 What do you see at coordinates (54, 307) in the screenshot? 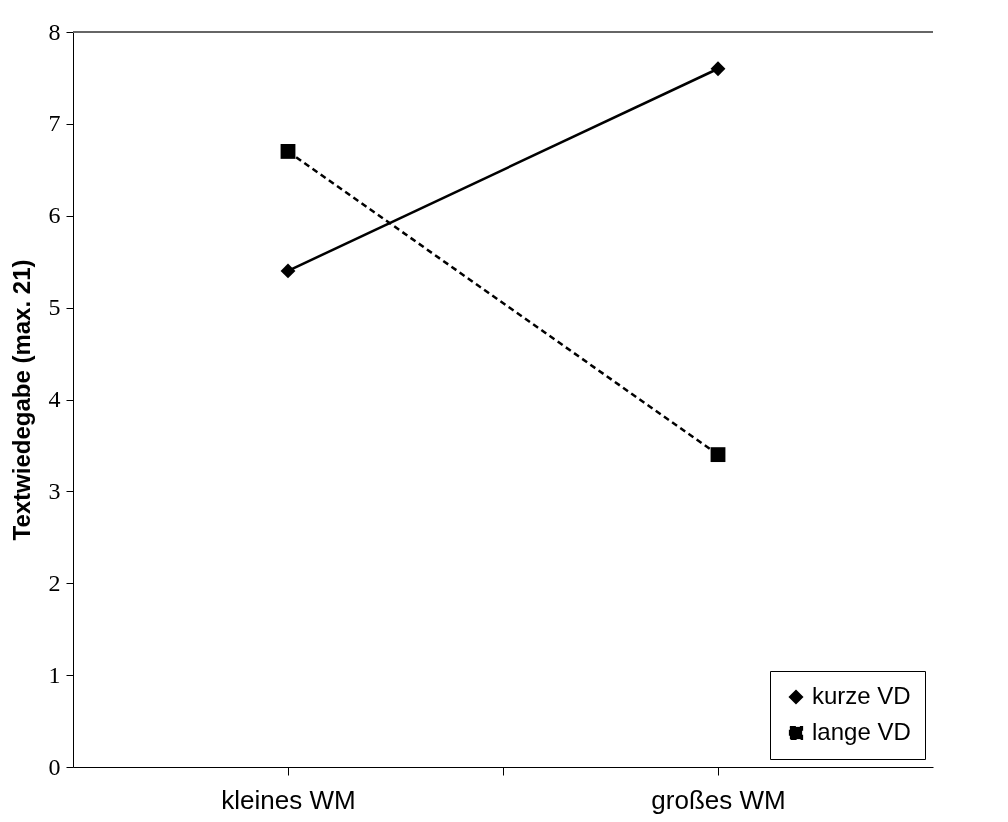
I see `y-tick-label: 5` at bounding box center [54, 307].